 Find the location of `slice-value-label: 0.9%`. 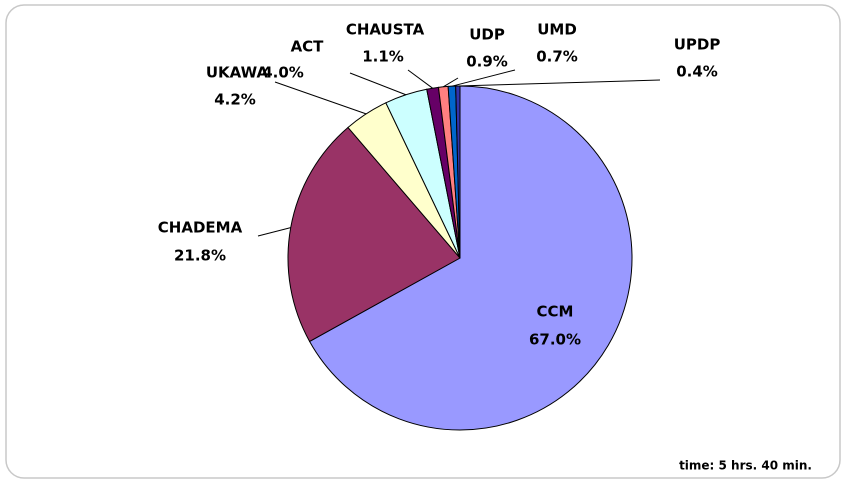

slice-value-label: 0.9% is located at coordinates (487, 62).